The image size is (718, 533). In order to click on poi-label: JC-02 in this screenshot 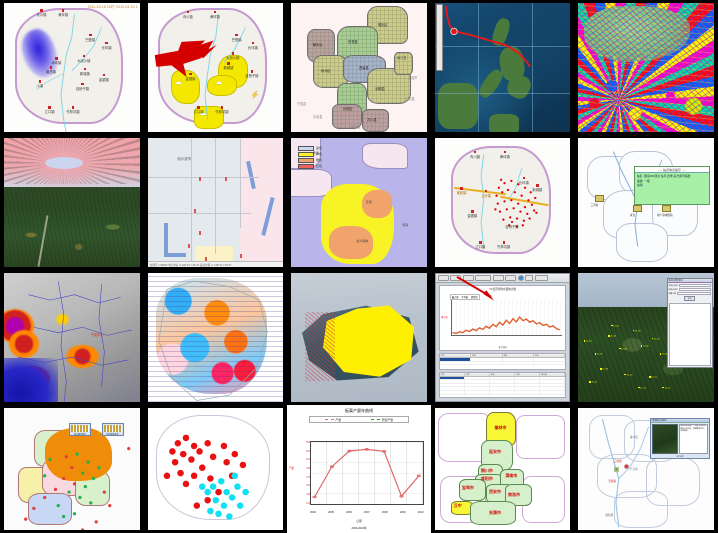, I will do `click(599, 354)`.